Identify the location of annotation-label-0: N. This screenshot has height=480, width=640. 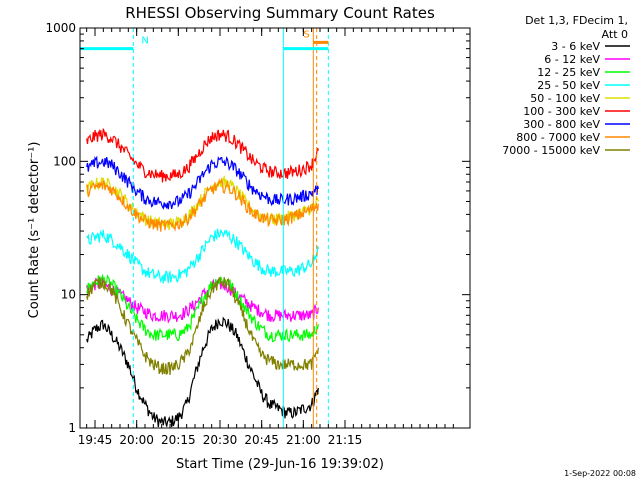
(144, 41).